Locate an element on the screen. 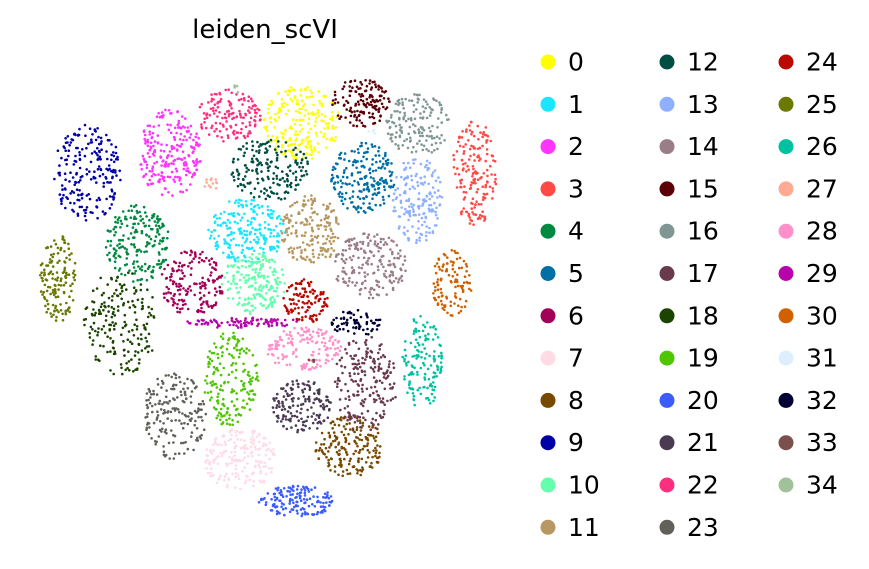 This screenshot has height=569, width=869. cluster-25-points is located at coordinates (58, 278).